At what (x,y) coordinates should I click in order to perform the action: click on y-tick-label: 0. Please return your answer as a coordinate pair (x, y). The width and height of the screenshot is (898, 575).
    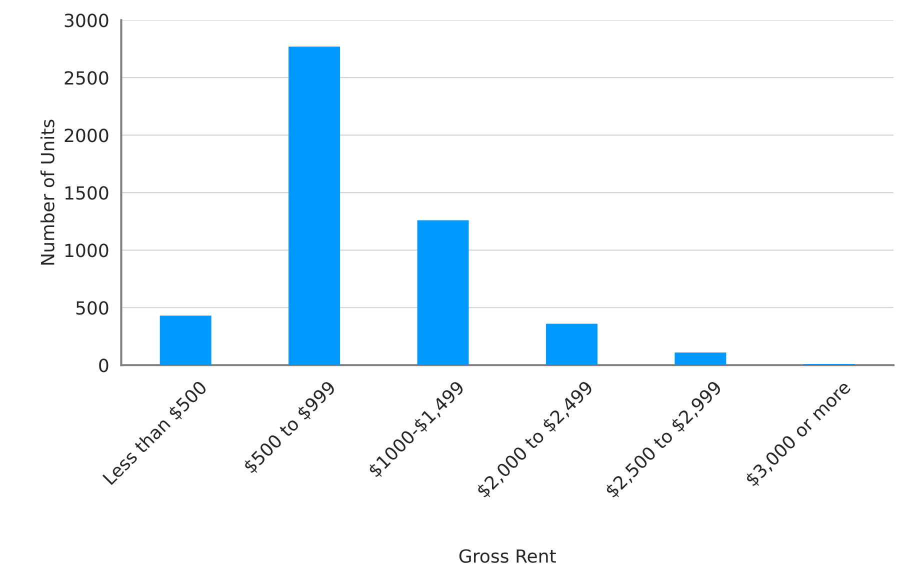
    Looking at the image, I should click on (103, 365).